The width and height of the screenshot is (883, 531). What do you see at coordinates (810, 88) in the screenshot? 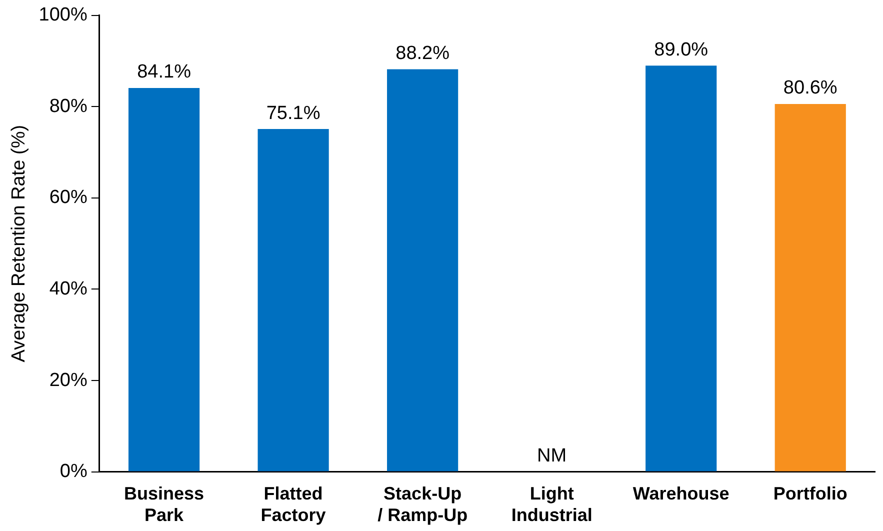
I see `data-label: 80.6%` at bounding box center [810, 88].